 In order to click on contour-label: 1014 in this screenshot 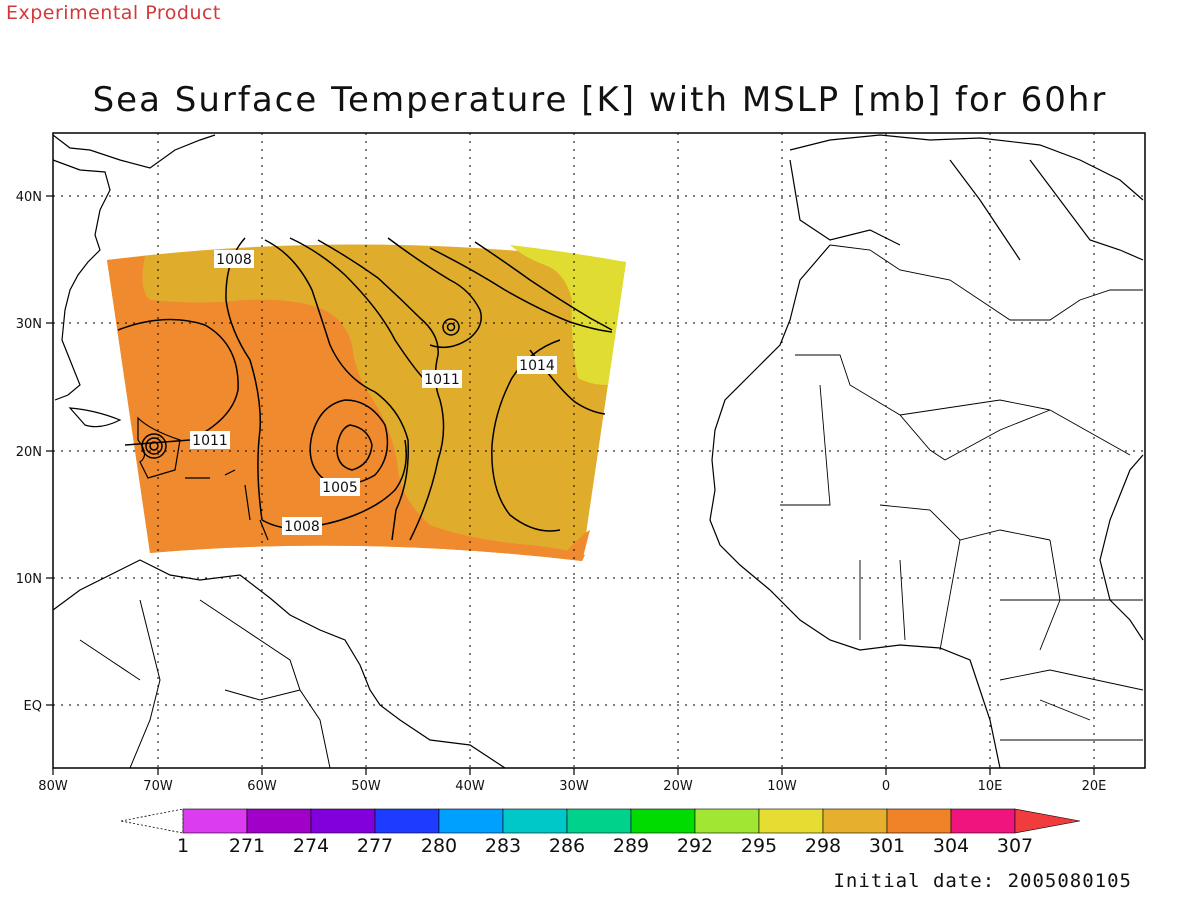, I will do `click(537, 366)`.